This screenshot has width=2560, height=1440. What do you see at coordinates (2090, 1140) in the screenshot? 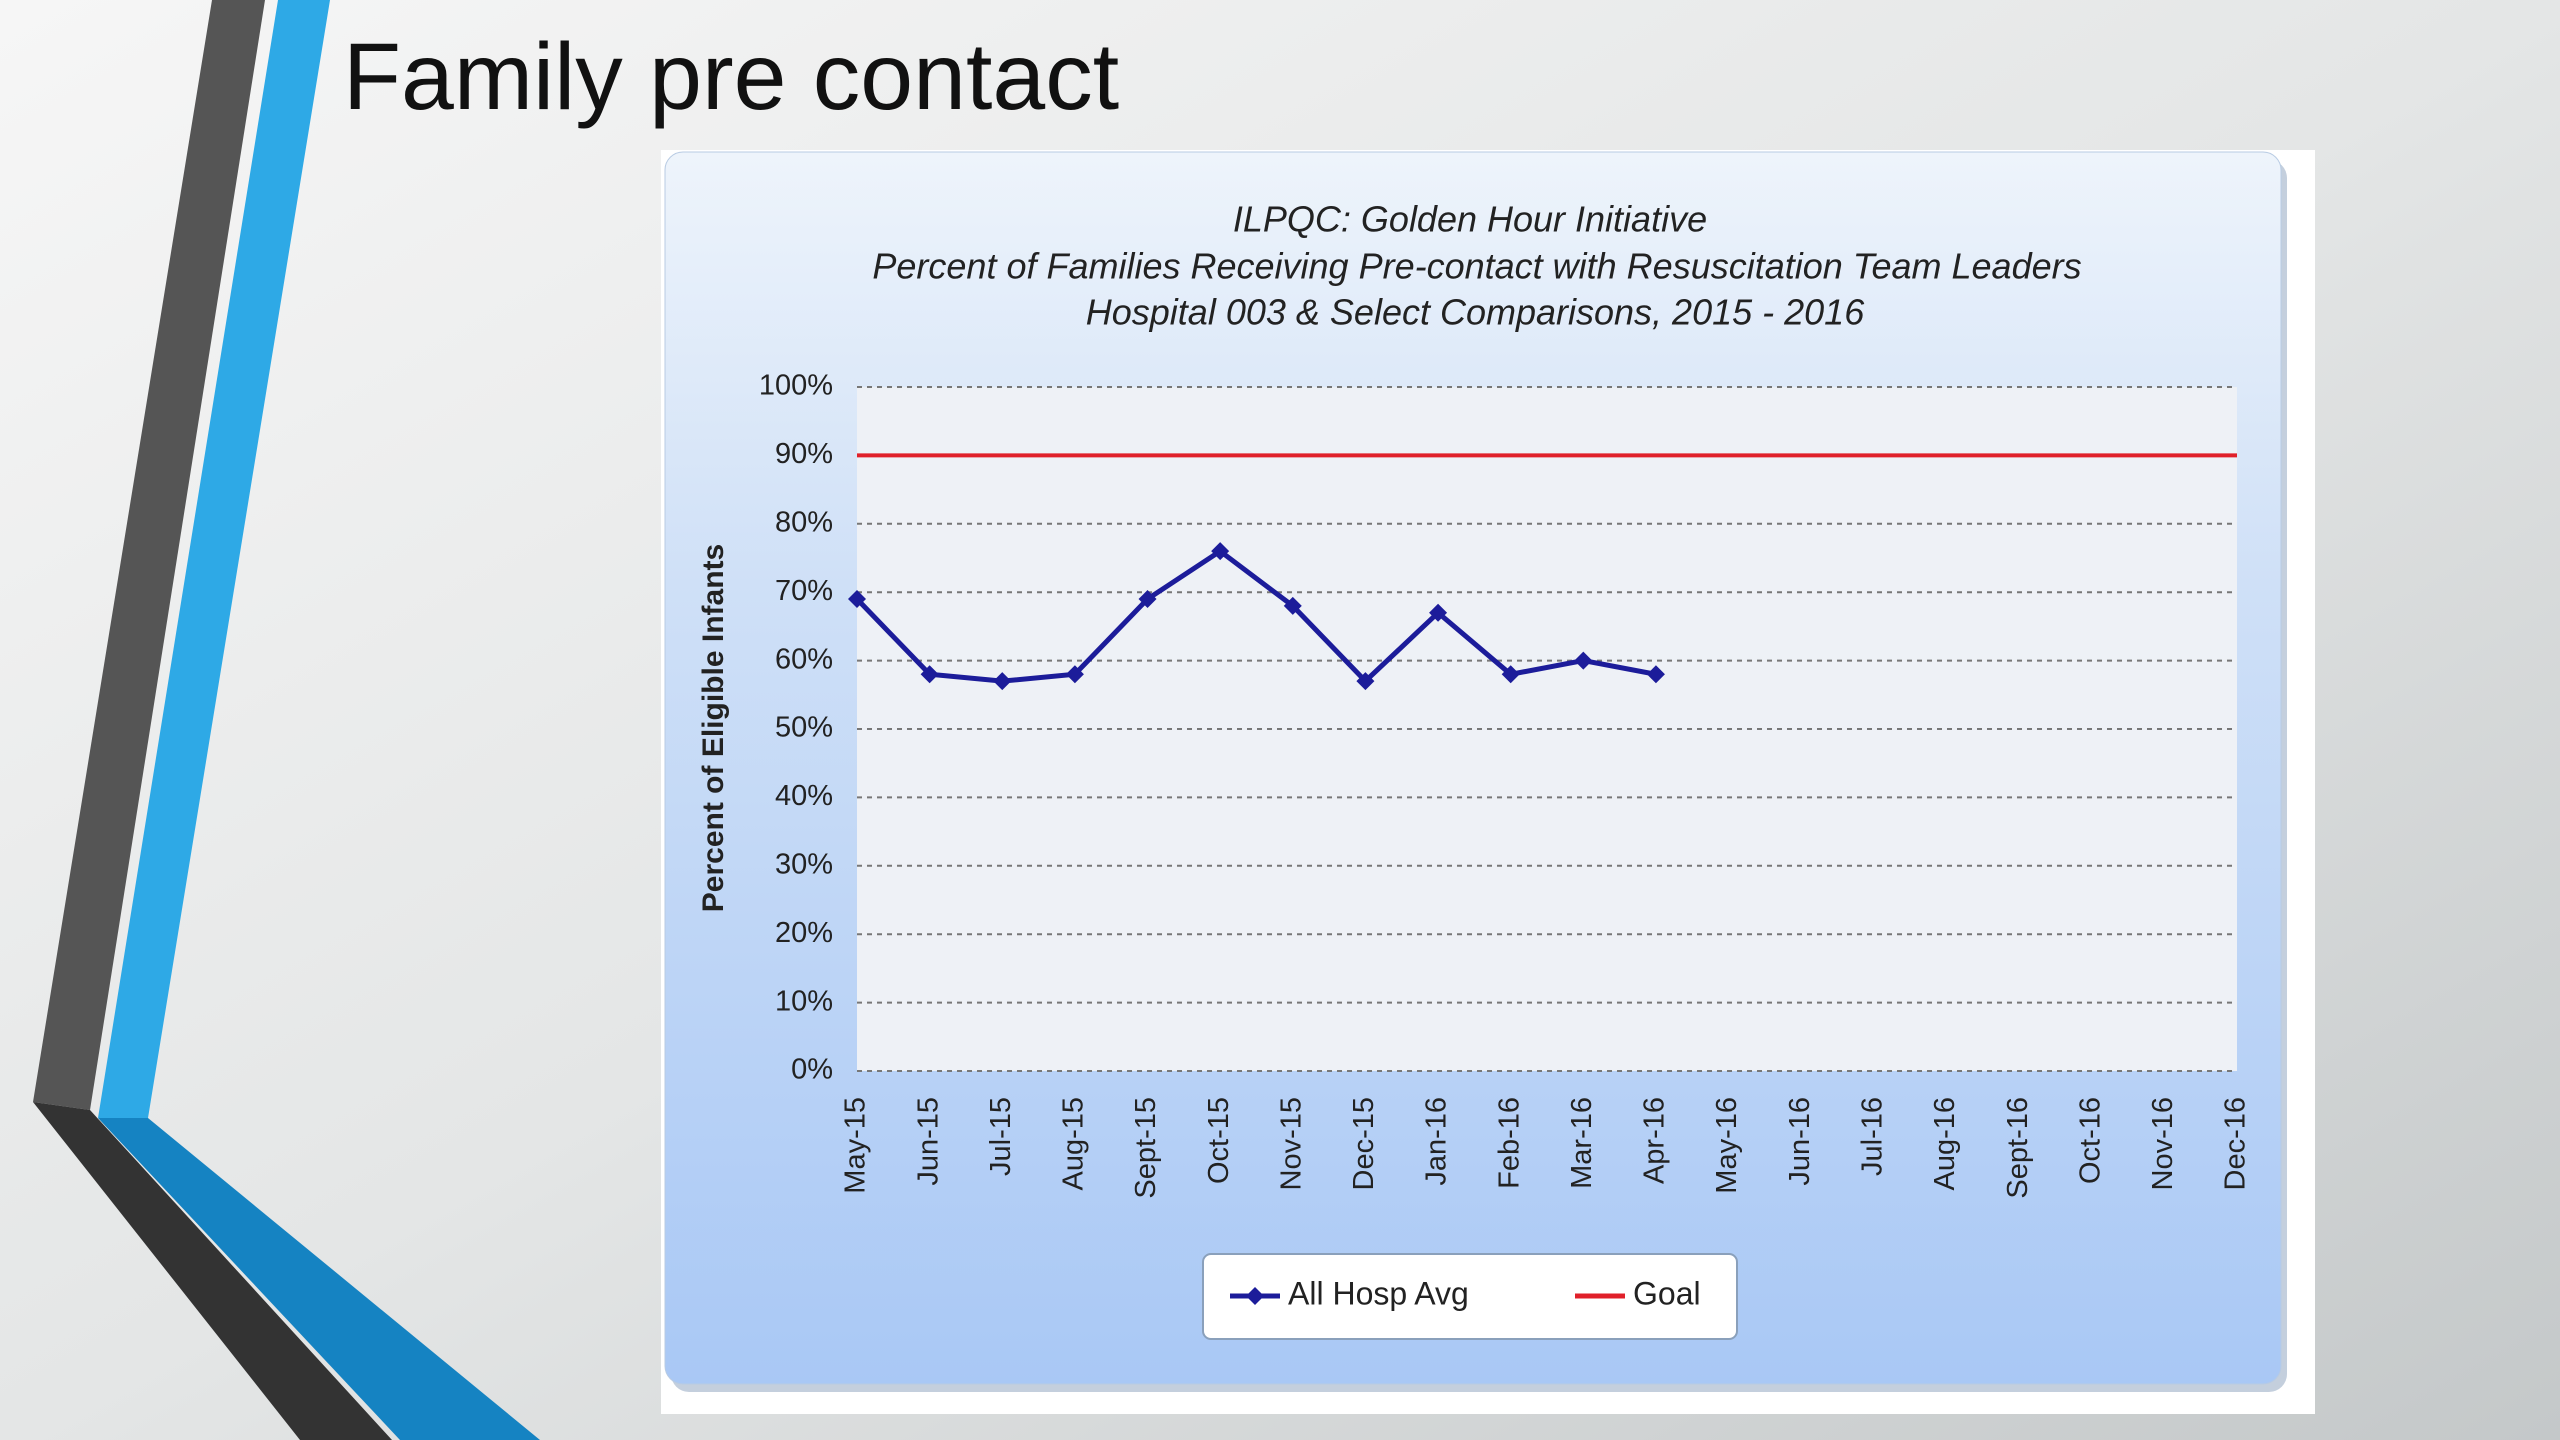
I see `x-tick-label: Oct-16` at bounding box center [2090, 1140].